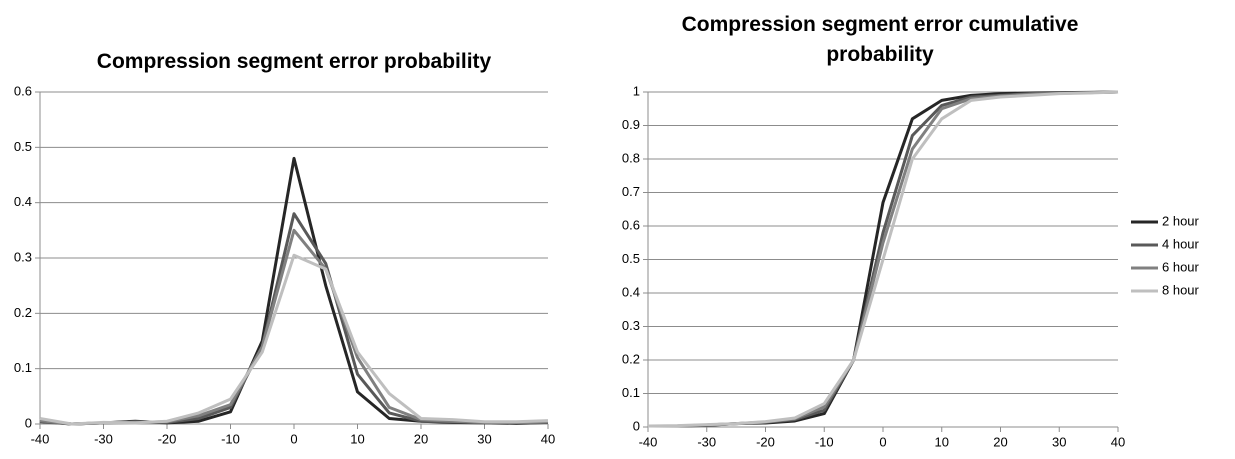  What do you see at coordinates (631, 124) in the screenshot?
I see `y-tick-label: 0.9` at bounding box center [631, 124].